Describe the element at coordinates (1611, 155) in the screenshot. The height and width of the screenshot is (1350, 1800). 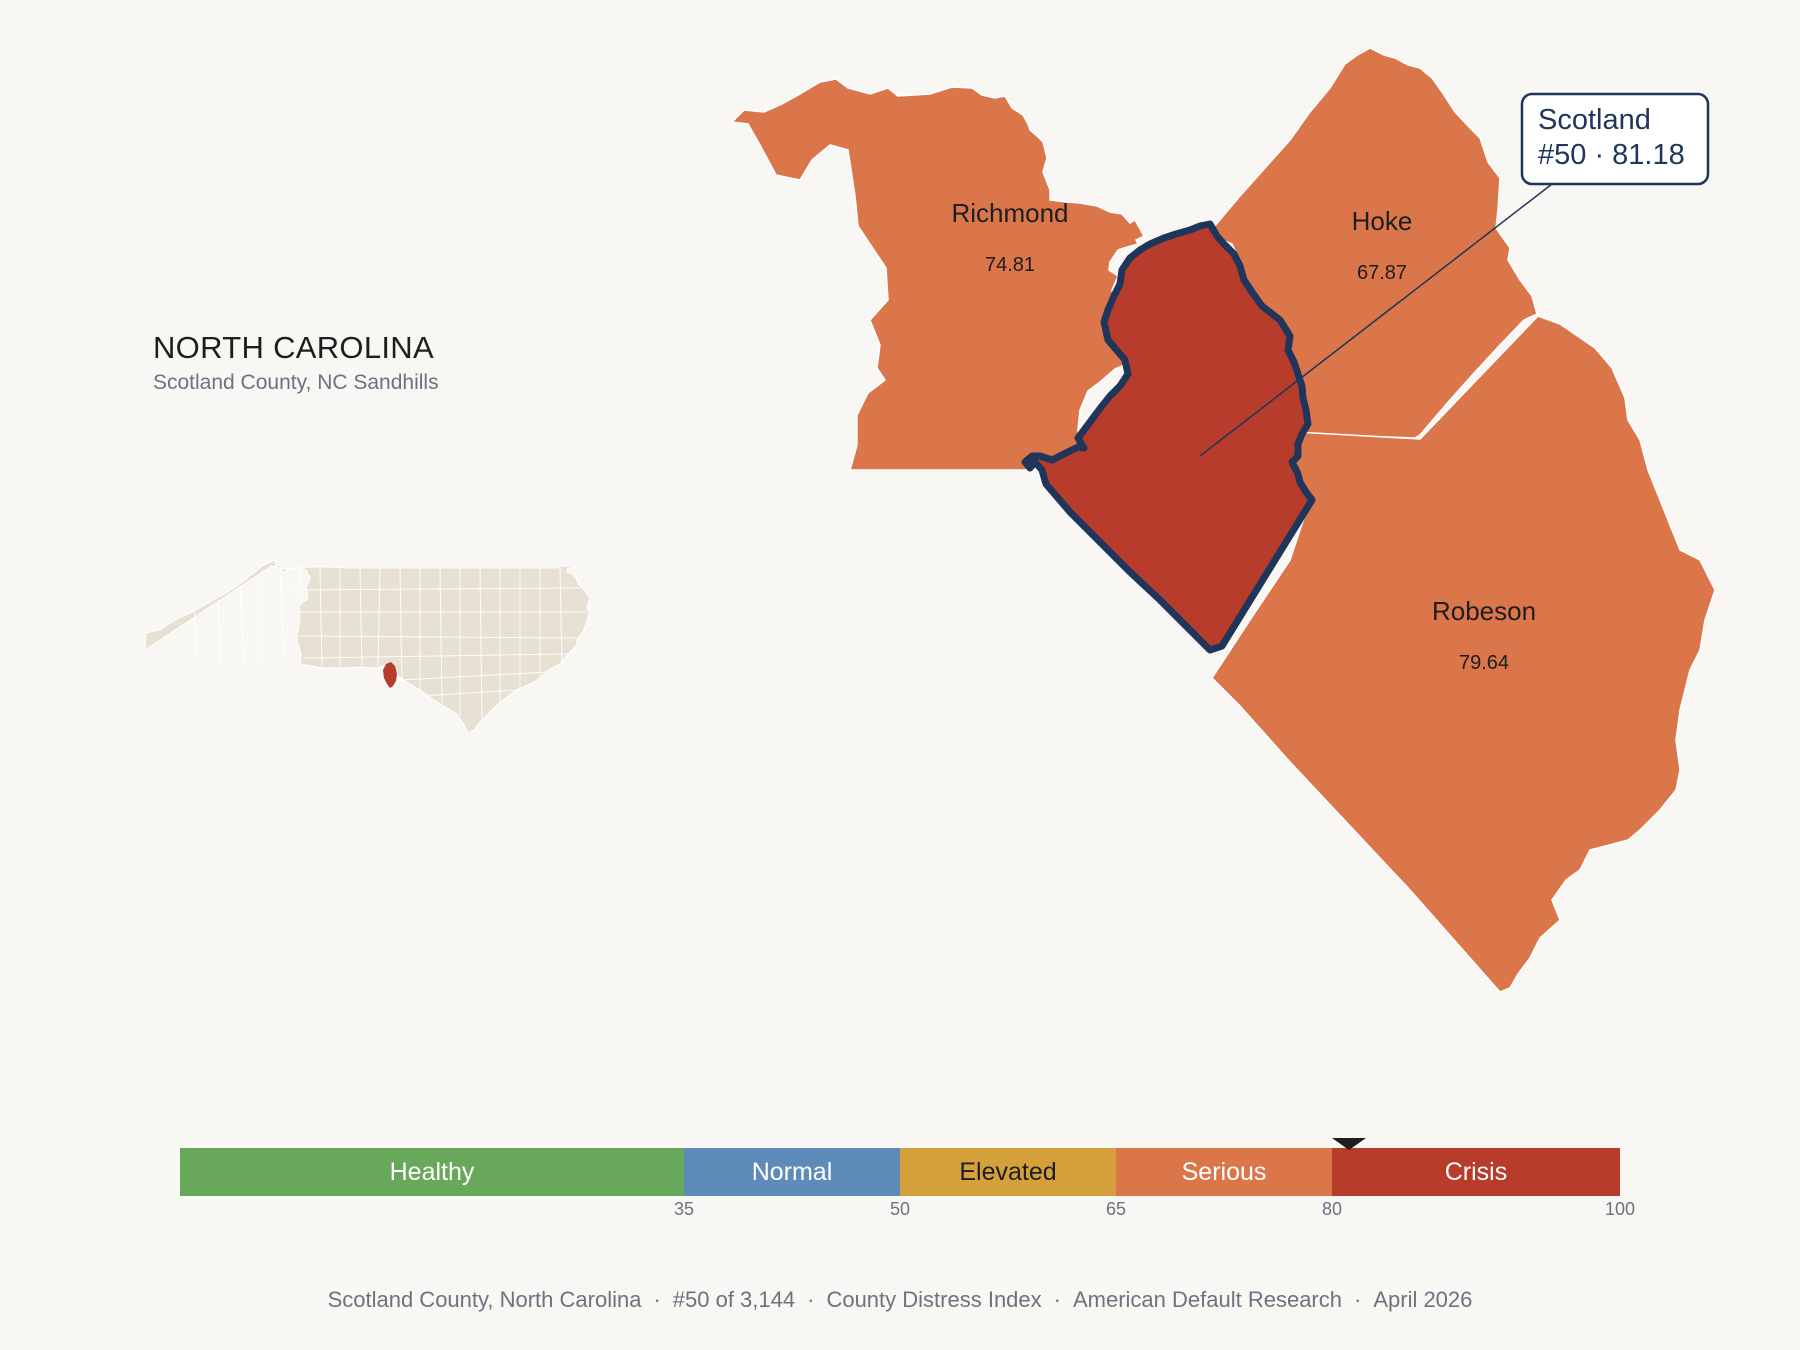
I see `callout-rank-value: #50 · 81.18` at that location.